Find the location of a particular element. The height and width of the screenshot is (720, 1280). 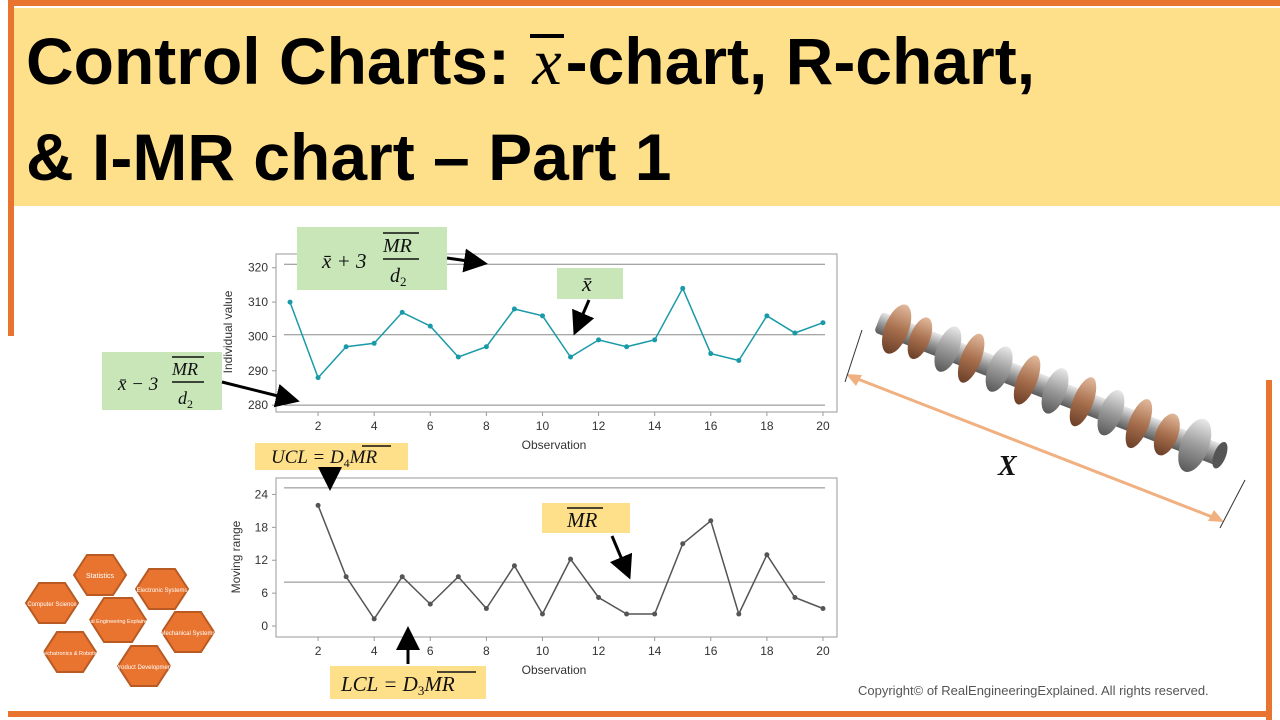

upper-limit-numerator: MR is located at coordinates (397, 246).